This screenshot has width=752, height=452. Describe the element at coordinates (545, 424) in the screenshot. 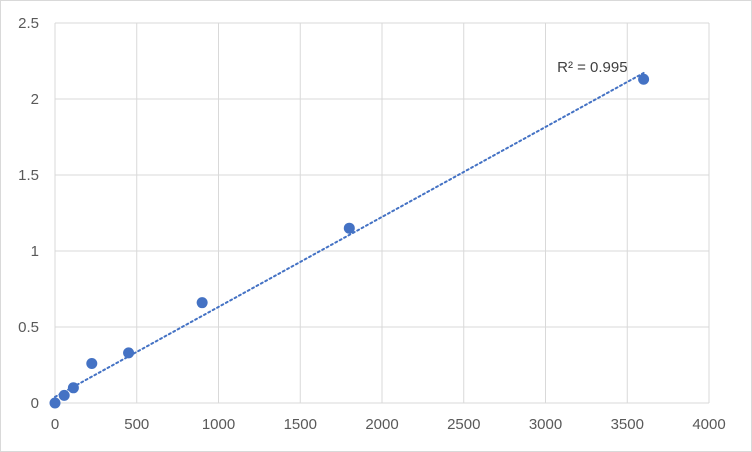

I see `x-tick-label: 3000` at that location.